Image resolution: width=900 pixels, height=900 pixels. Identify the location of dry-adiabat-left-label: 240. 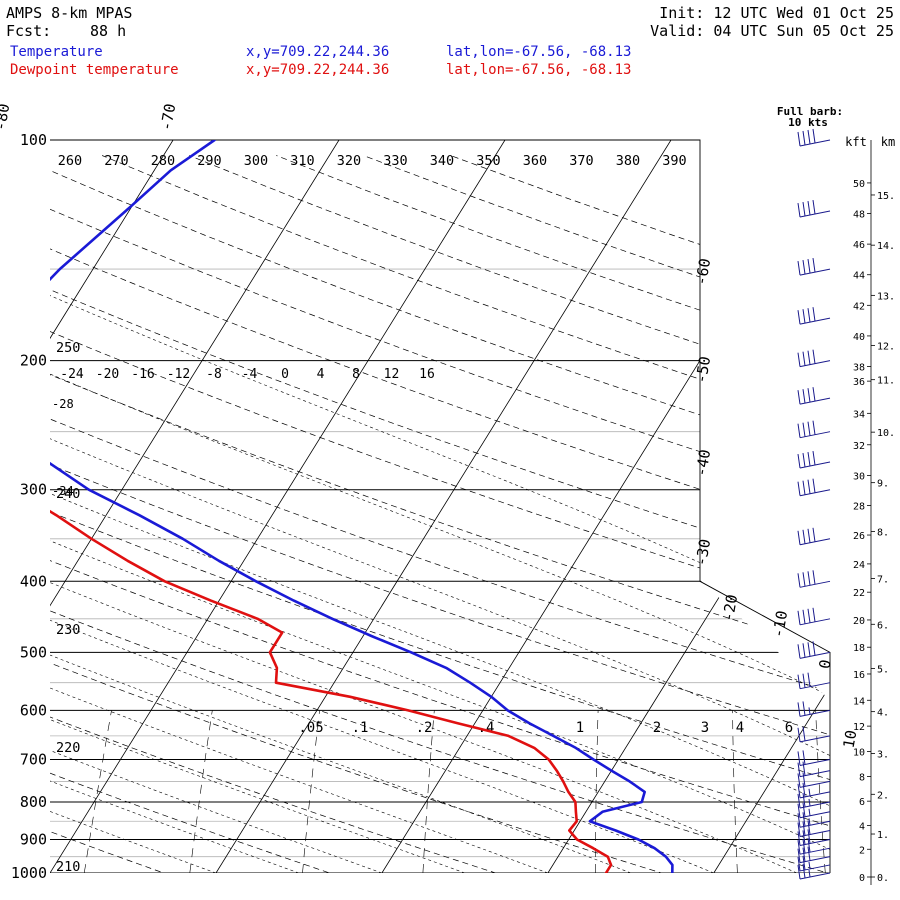
(68, 494).